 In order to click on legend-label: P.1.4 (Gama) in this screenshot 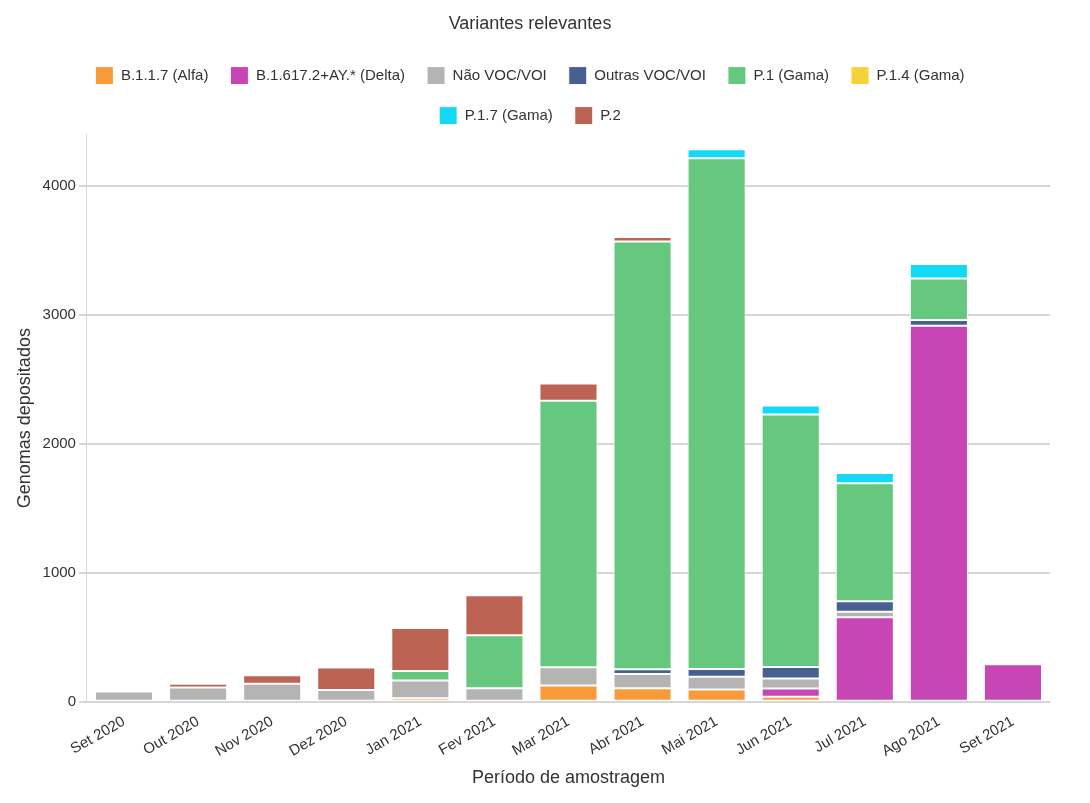, I will do `click(920, 74)`.